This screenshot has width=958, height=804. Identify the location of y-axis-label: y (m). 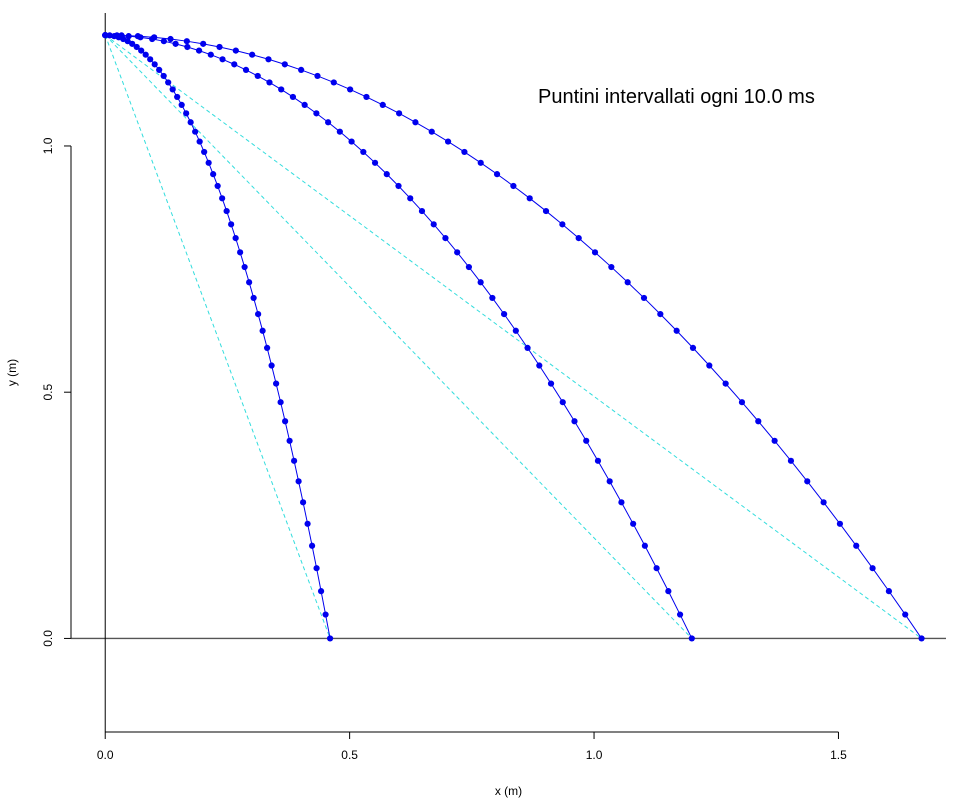
(12, 372).